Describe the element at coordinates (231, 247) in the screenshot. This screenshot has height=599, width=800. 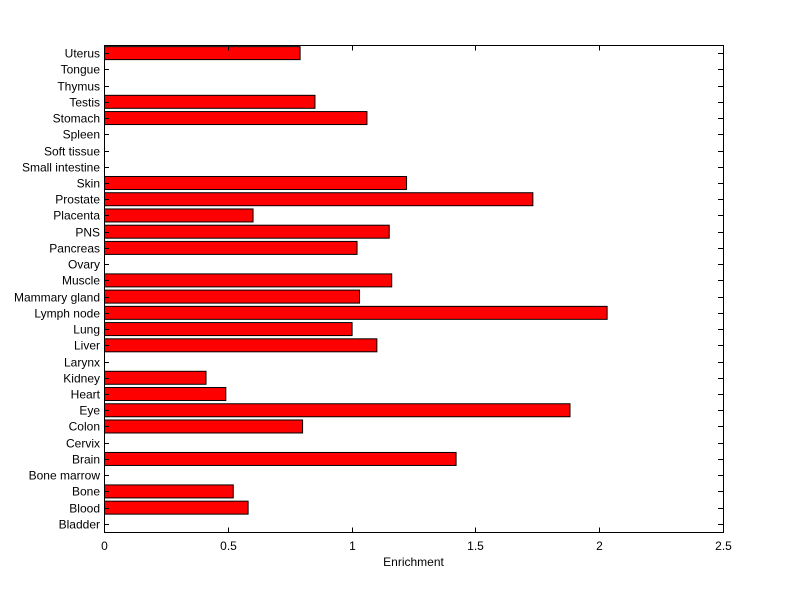
I see `bar-pancreas` at that location.